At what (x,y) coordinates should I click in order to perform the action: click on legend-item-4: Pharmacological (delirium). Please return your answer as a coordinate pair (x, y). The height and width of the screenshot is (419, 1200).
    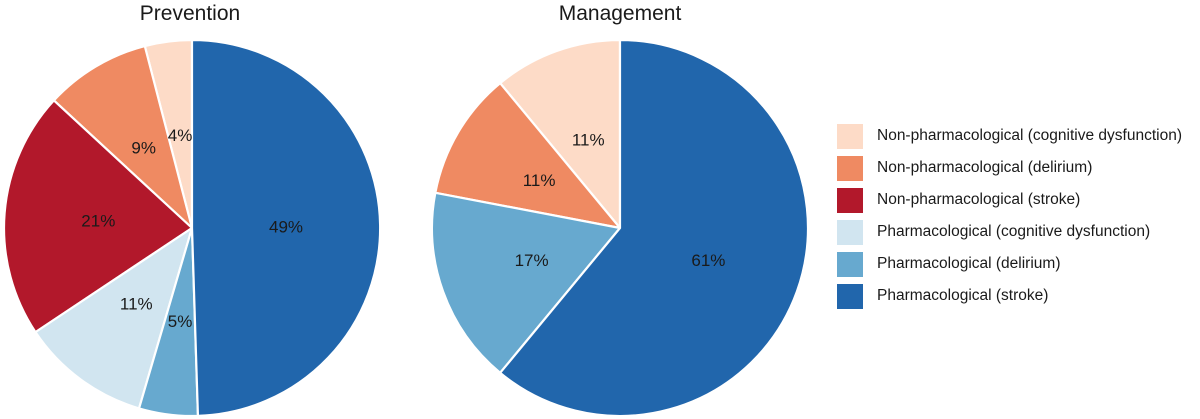
    Looking at the image, I should click on (1009, 264).